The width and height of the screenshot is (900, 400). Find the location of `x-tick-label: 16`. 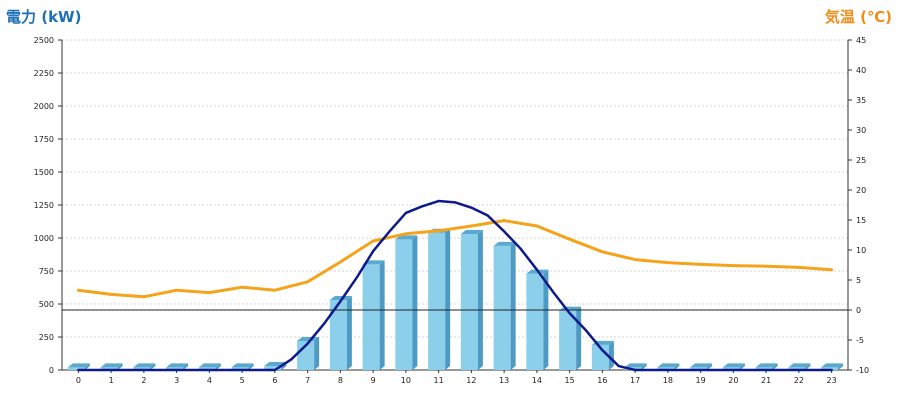

x-tick-label: 16 is located at coordinates (602, 380).